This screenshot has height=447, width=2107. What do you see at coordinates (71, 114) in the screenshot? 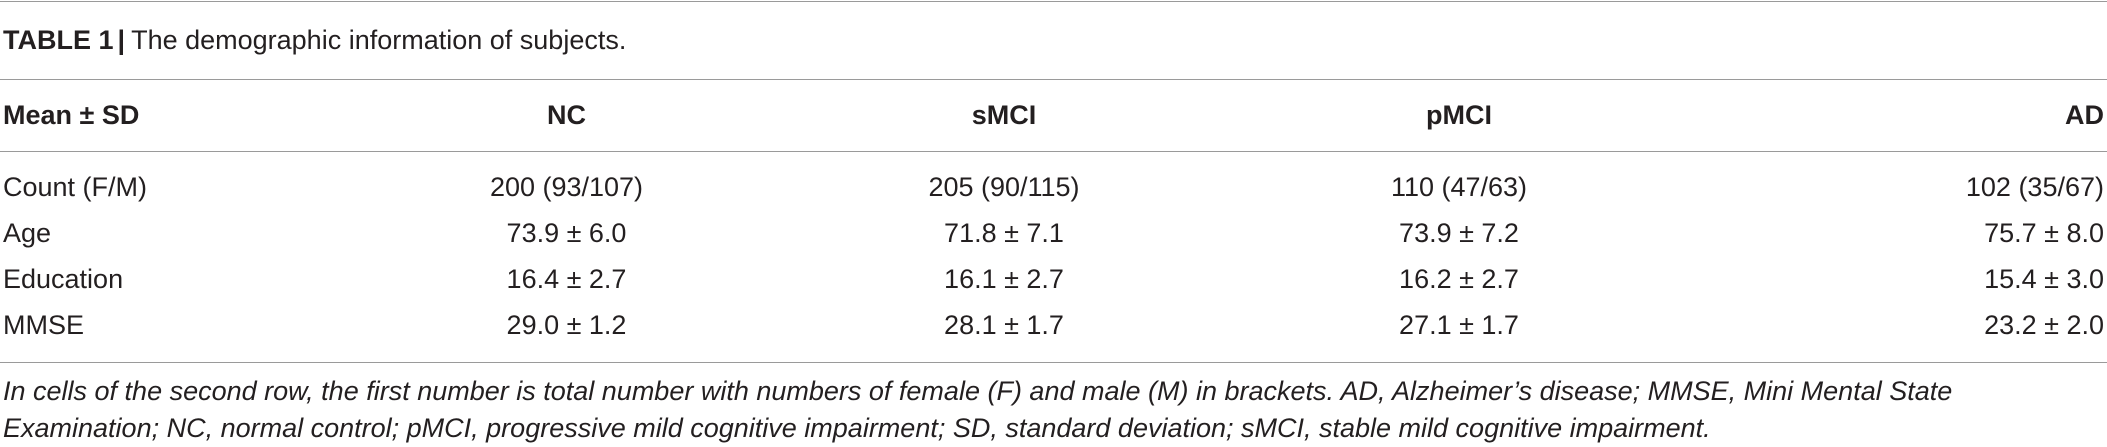
I see `header-cell-measure: Mean ± SD` at bounding box center [71, 114].